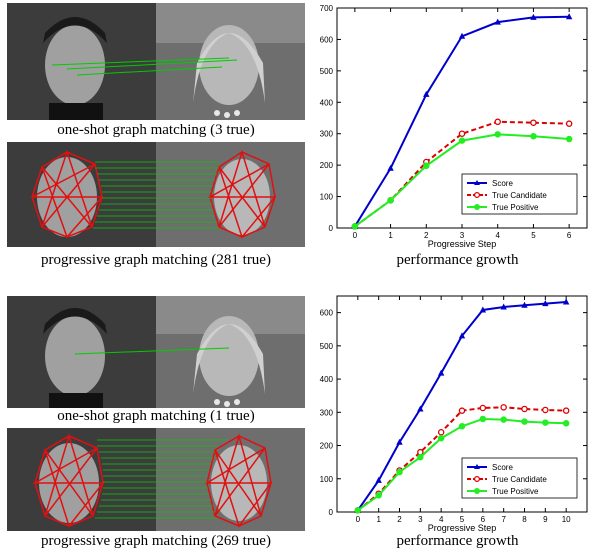 This screenshot has width=604, height=553. Describe the element at coordinates (503, 519) in the screenshot. I see `x-tick-label: 7` at that location.